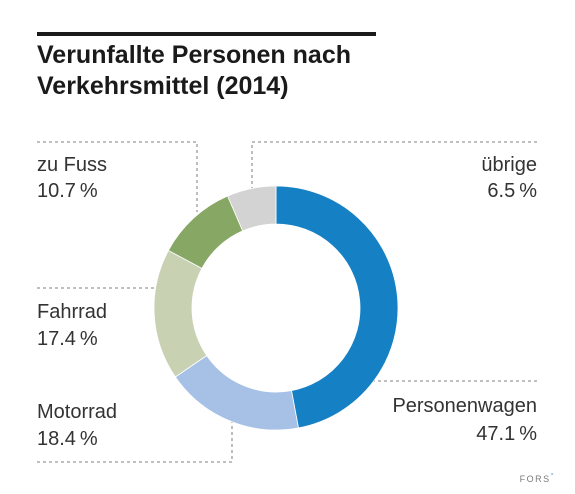  What do you see at coordinates (72, 165) in the screenshot?
I see `label-name-zu-fuss: zu Fuss` at bounding box center [72, 165].